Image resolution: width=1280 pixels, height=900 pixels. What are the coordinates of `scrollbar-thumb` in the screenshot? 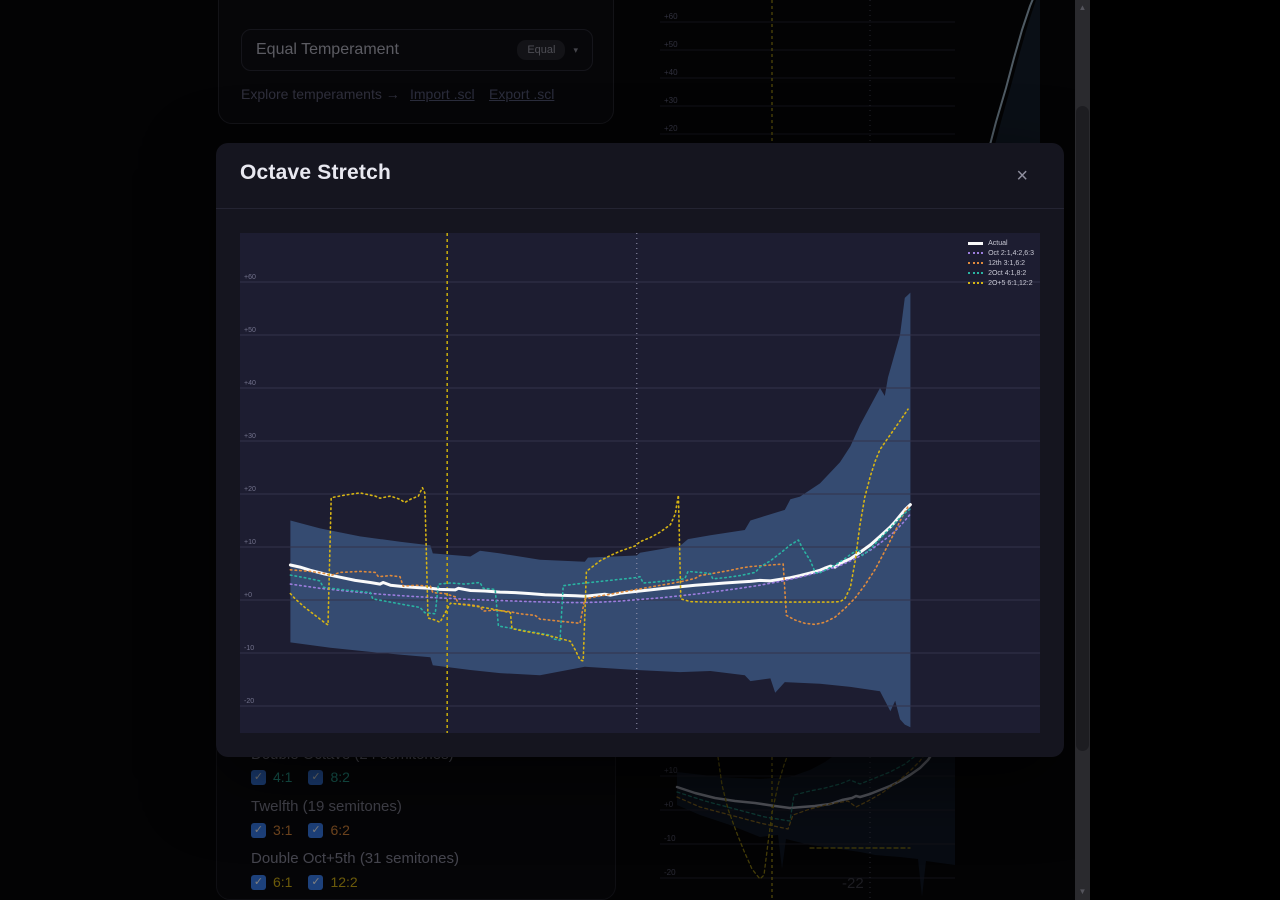 It's located at (1082, 428).